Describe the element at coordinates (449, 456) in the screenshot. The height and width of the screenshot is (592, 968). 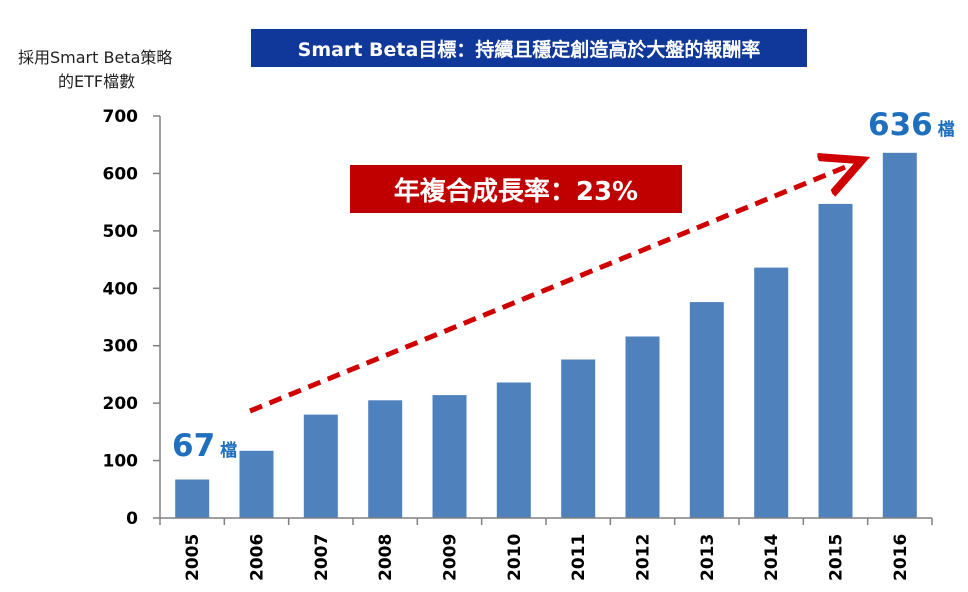
I see `bar-2009` at that location.